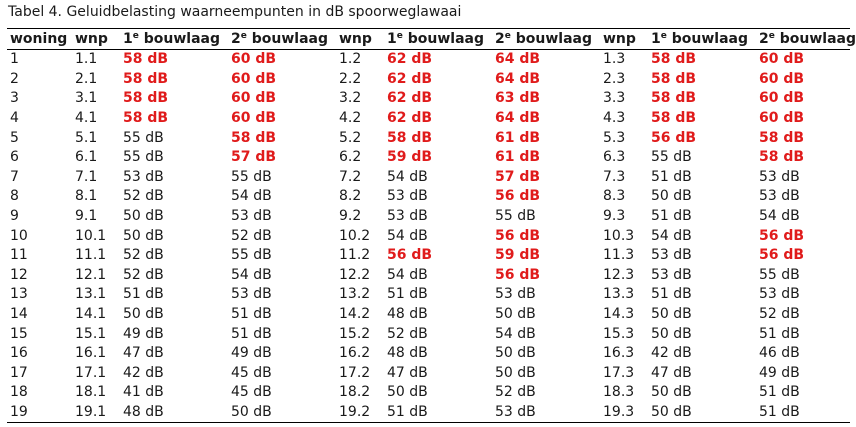 The height and width of the screenshot is (427, 856). What do you see at coordinates (254, 118) in the screenshot?
I see `db-cell: 60 dB` at bounding box center [254, 118].